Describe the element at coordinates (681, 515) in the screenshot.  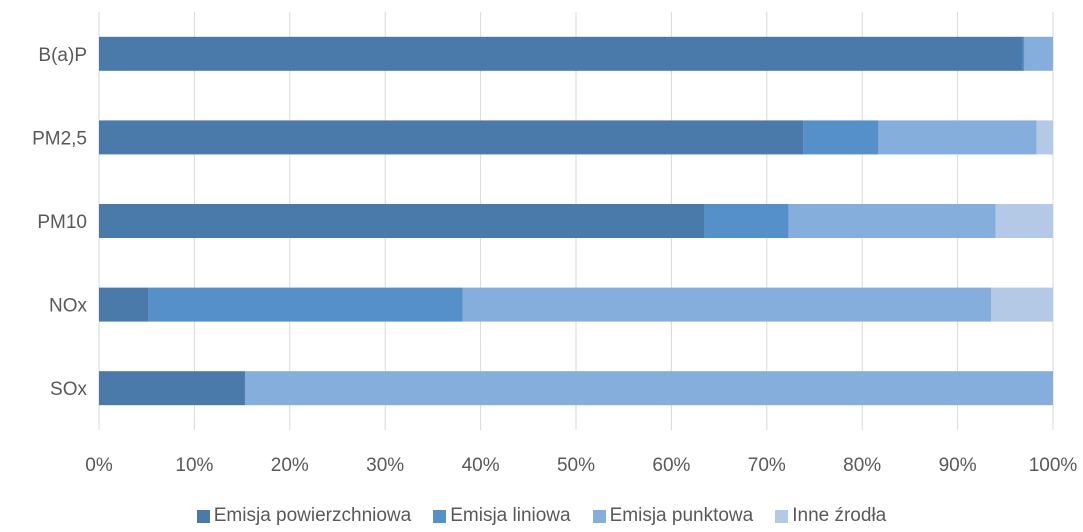
I see `legend-label: Emisja punktowa` at that location.